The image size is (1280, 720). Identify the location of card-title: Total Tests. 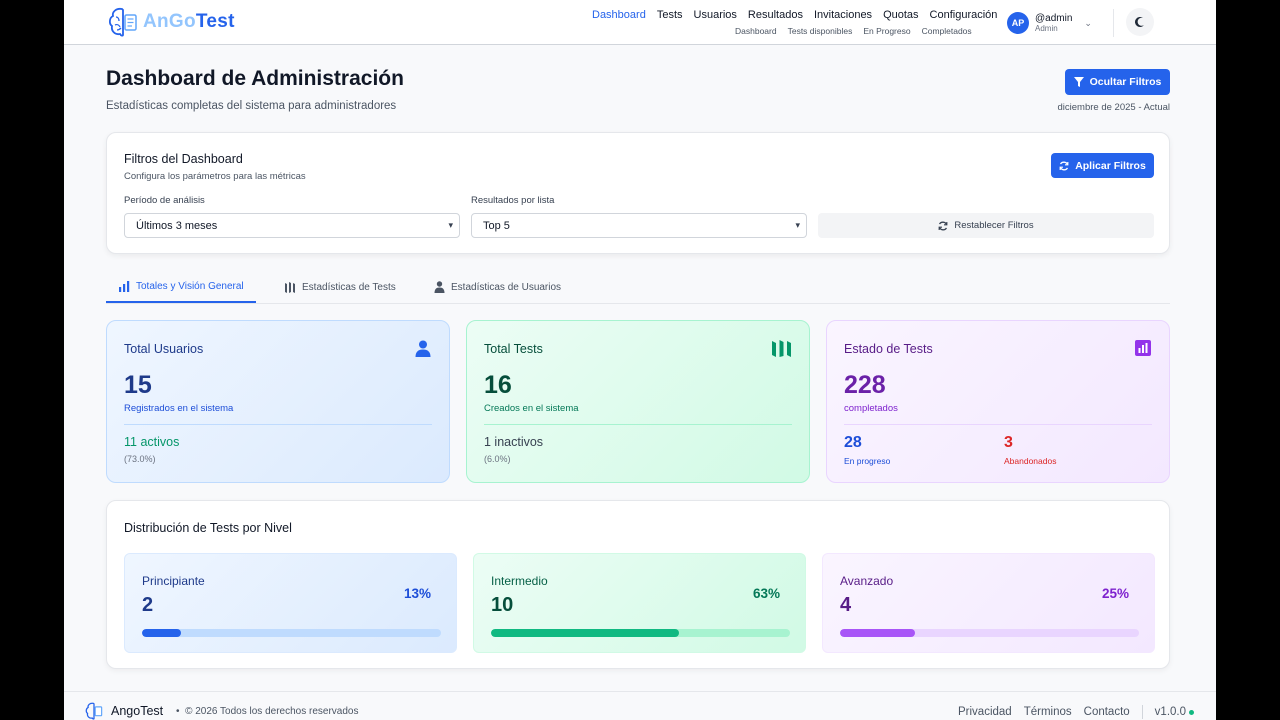
(513, 349).